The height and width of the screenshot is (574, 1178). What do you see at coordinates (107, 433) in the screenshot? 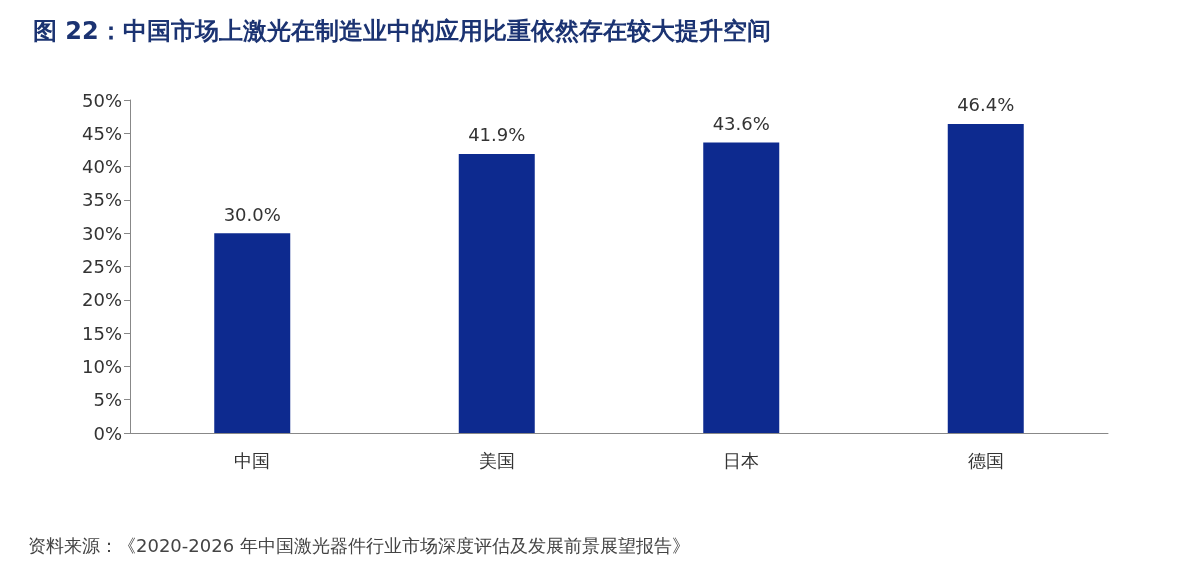
I see `y-tick-label: 0%` at bounding box center [107, 433].